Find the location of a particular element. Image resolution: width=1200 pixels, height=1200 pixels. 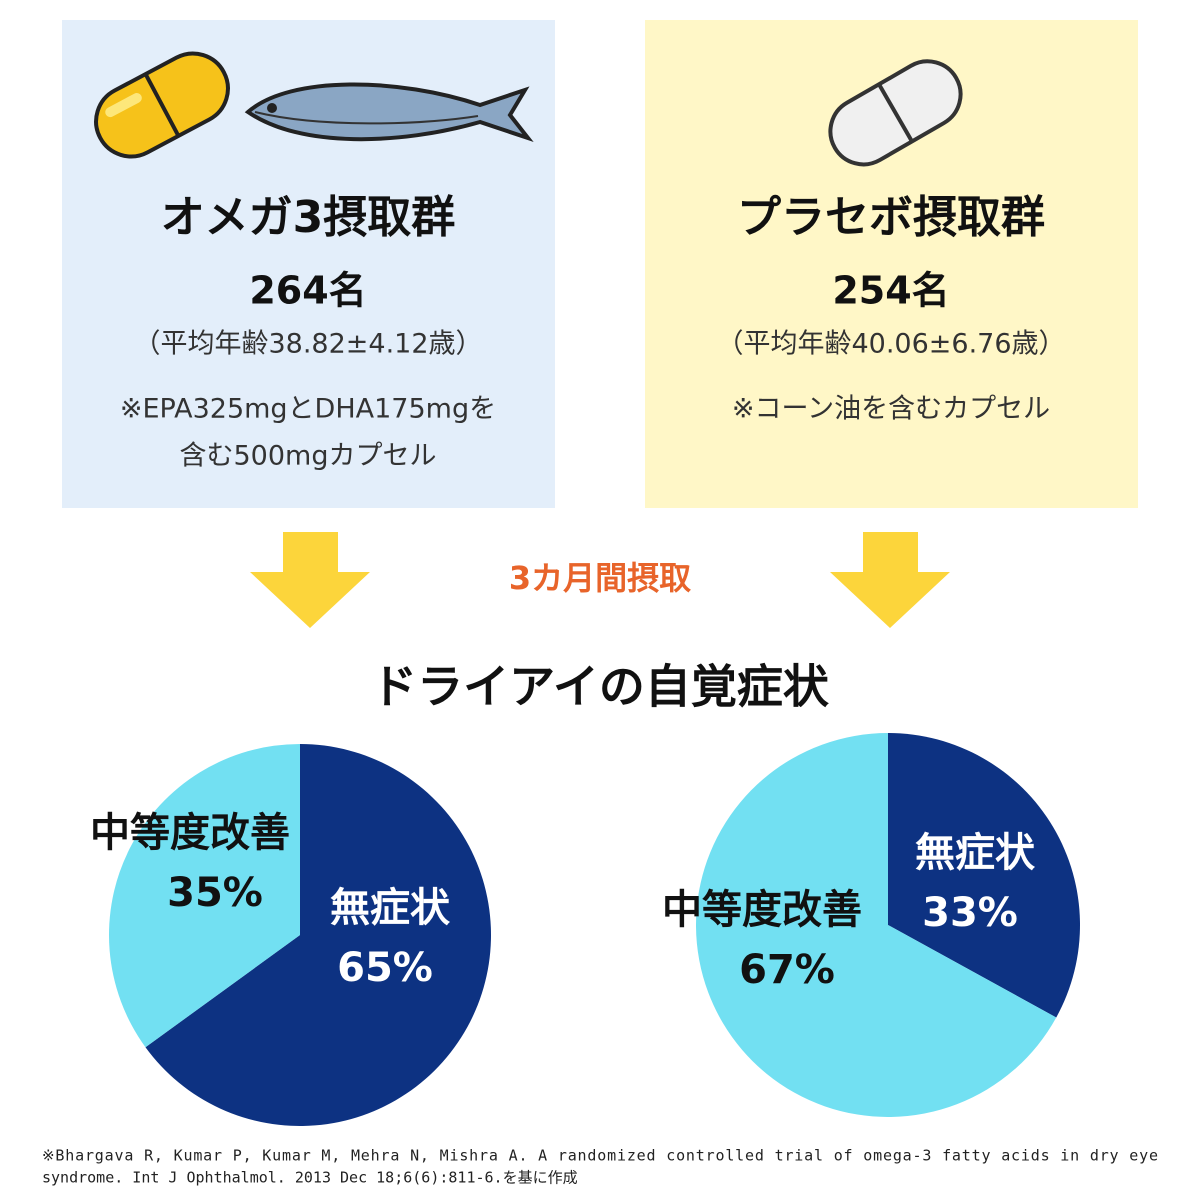

group-title: プラセボ摂取群 is located at coordinates (891, 217).